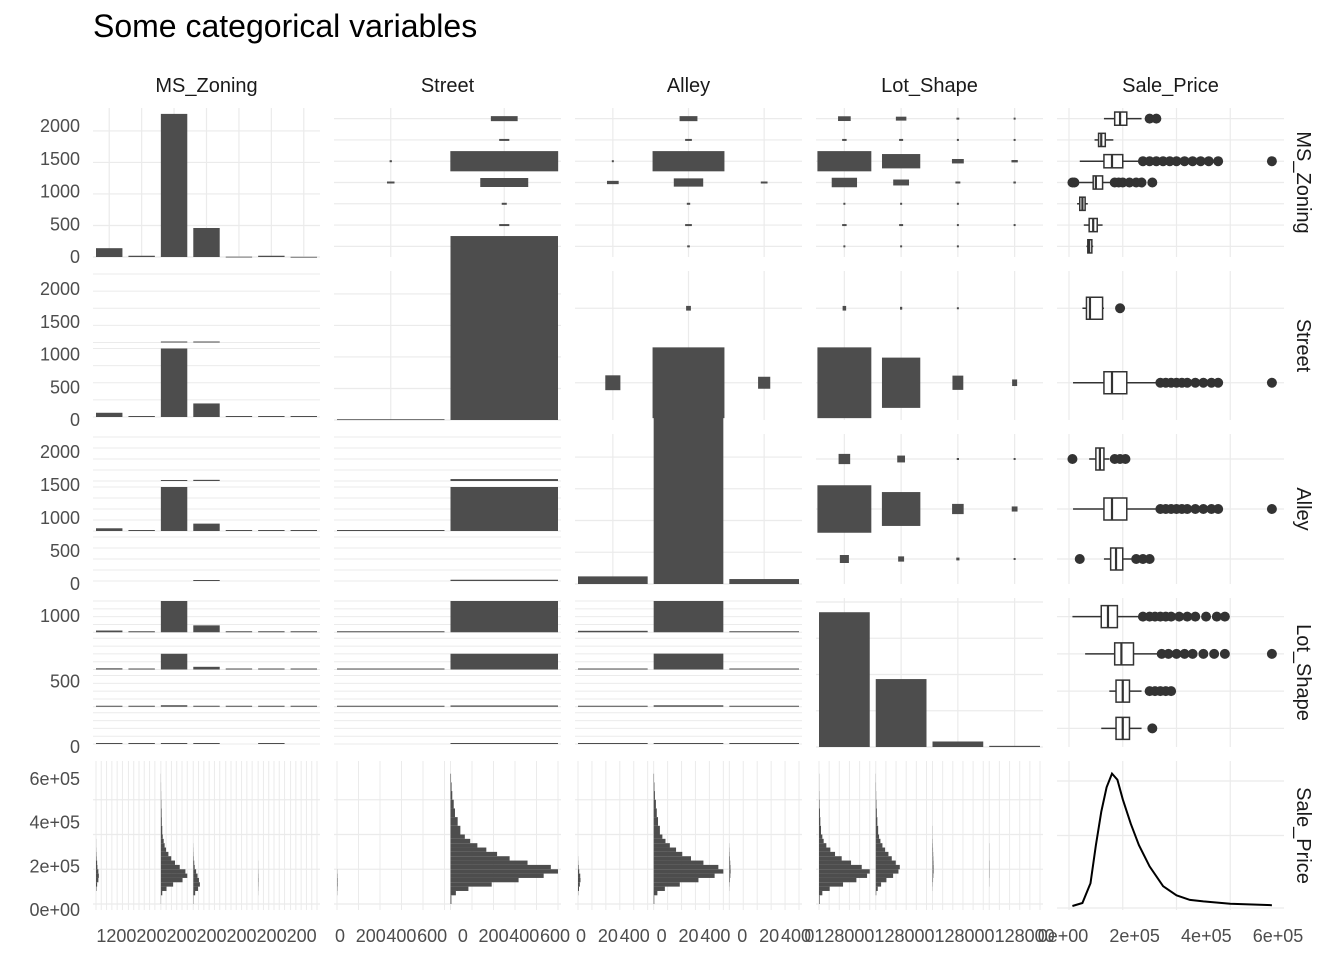  I want to click on y-tick-label: 2000, so click(60, 452).